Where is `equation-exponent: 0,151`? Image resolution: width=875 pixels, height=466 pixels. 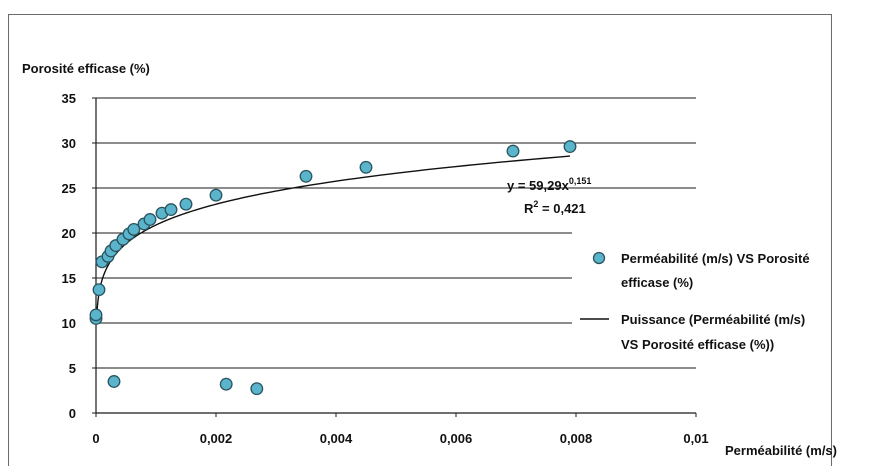 equation-exponent: 0,151 is located at coordinates (580, 181).